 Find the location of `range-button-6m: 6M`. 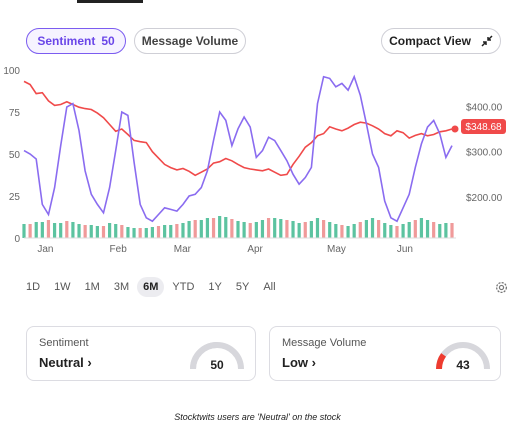

range-button-6m: 6M is located at coordinates (151, 287).